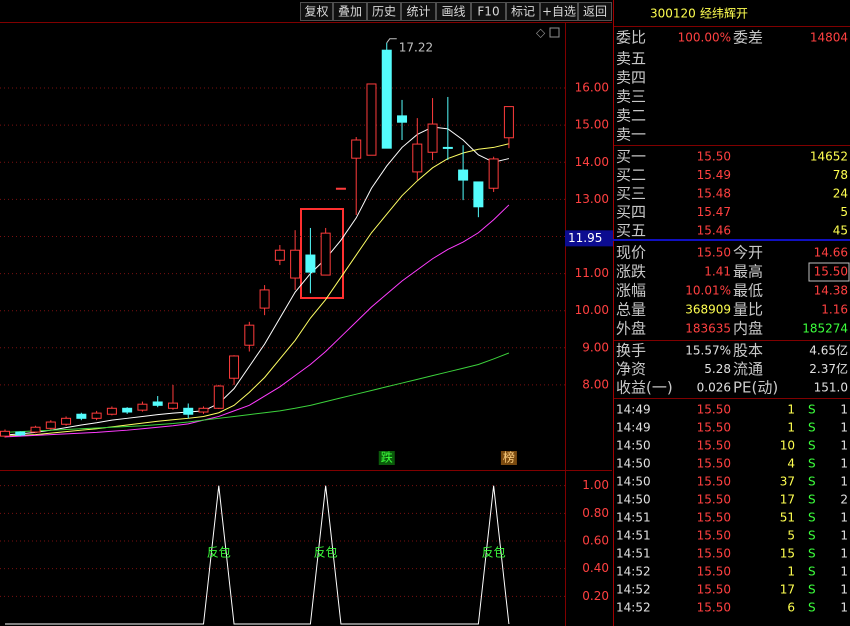  I want to click on buy-volume: 78, so click(840, 175).